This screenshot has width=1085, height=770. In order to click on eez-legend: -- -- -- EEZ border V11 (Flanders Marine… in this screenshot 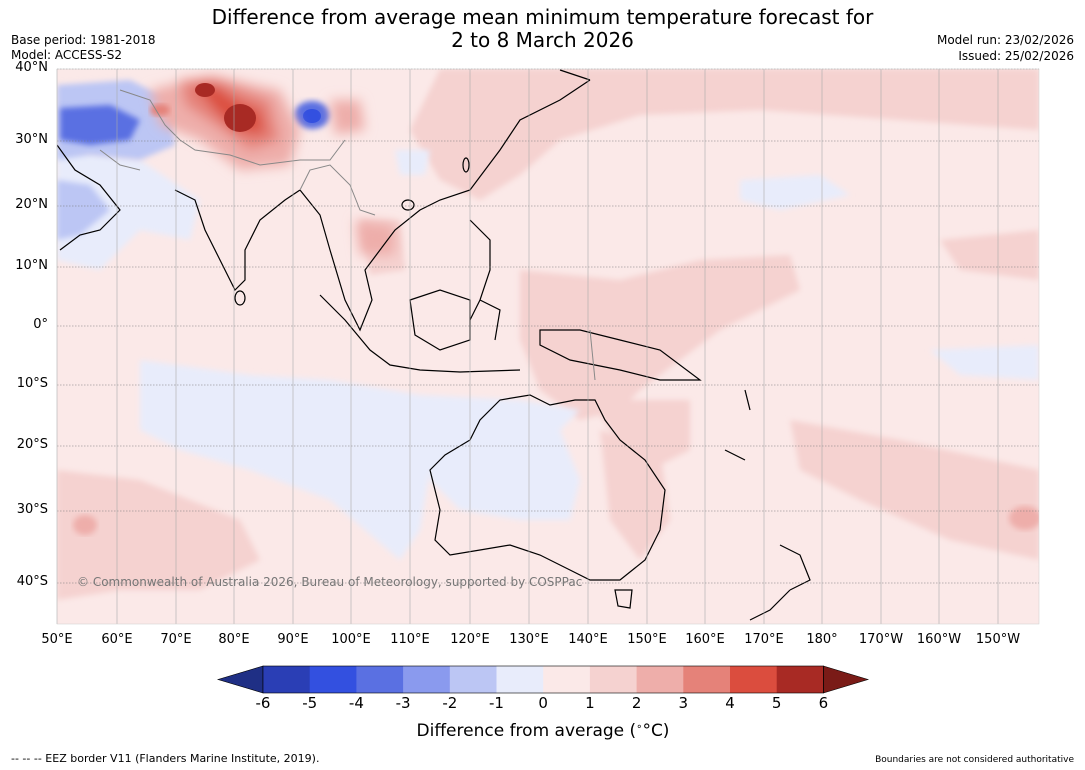, I will do `click(165, 758)`.